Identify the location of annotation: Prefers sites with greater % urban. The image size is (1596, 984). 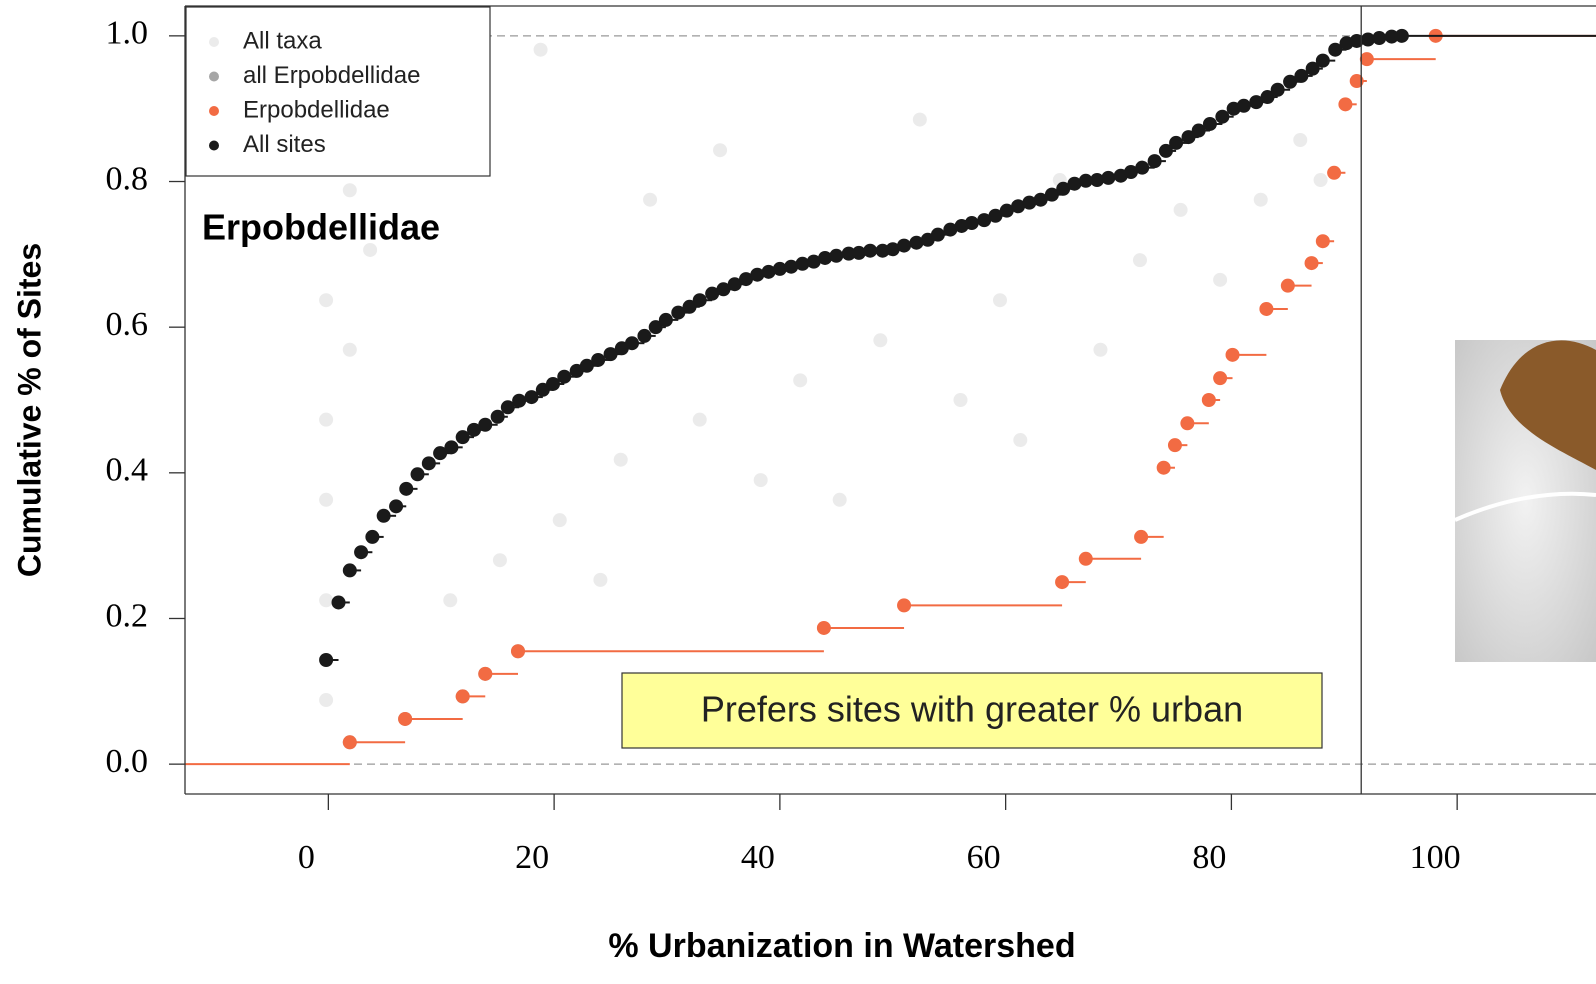
(972, 709).